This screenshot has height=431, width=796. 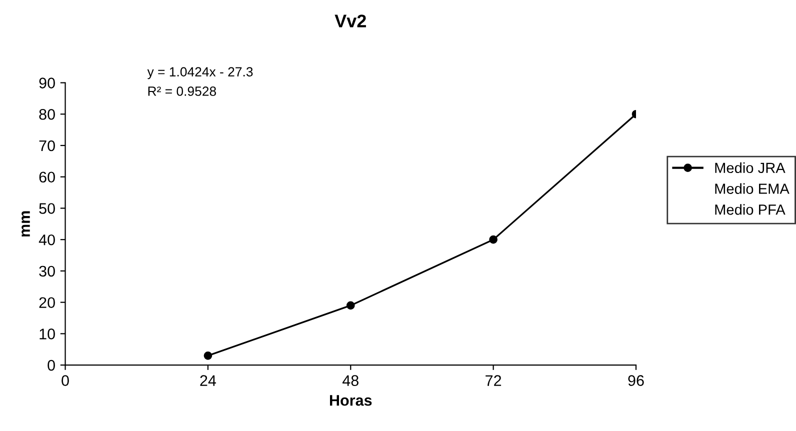 I want to click on x-tick-label: 48, so click(x=350, y=380).